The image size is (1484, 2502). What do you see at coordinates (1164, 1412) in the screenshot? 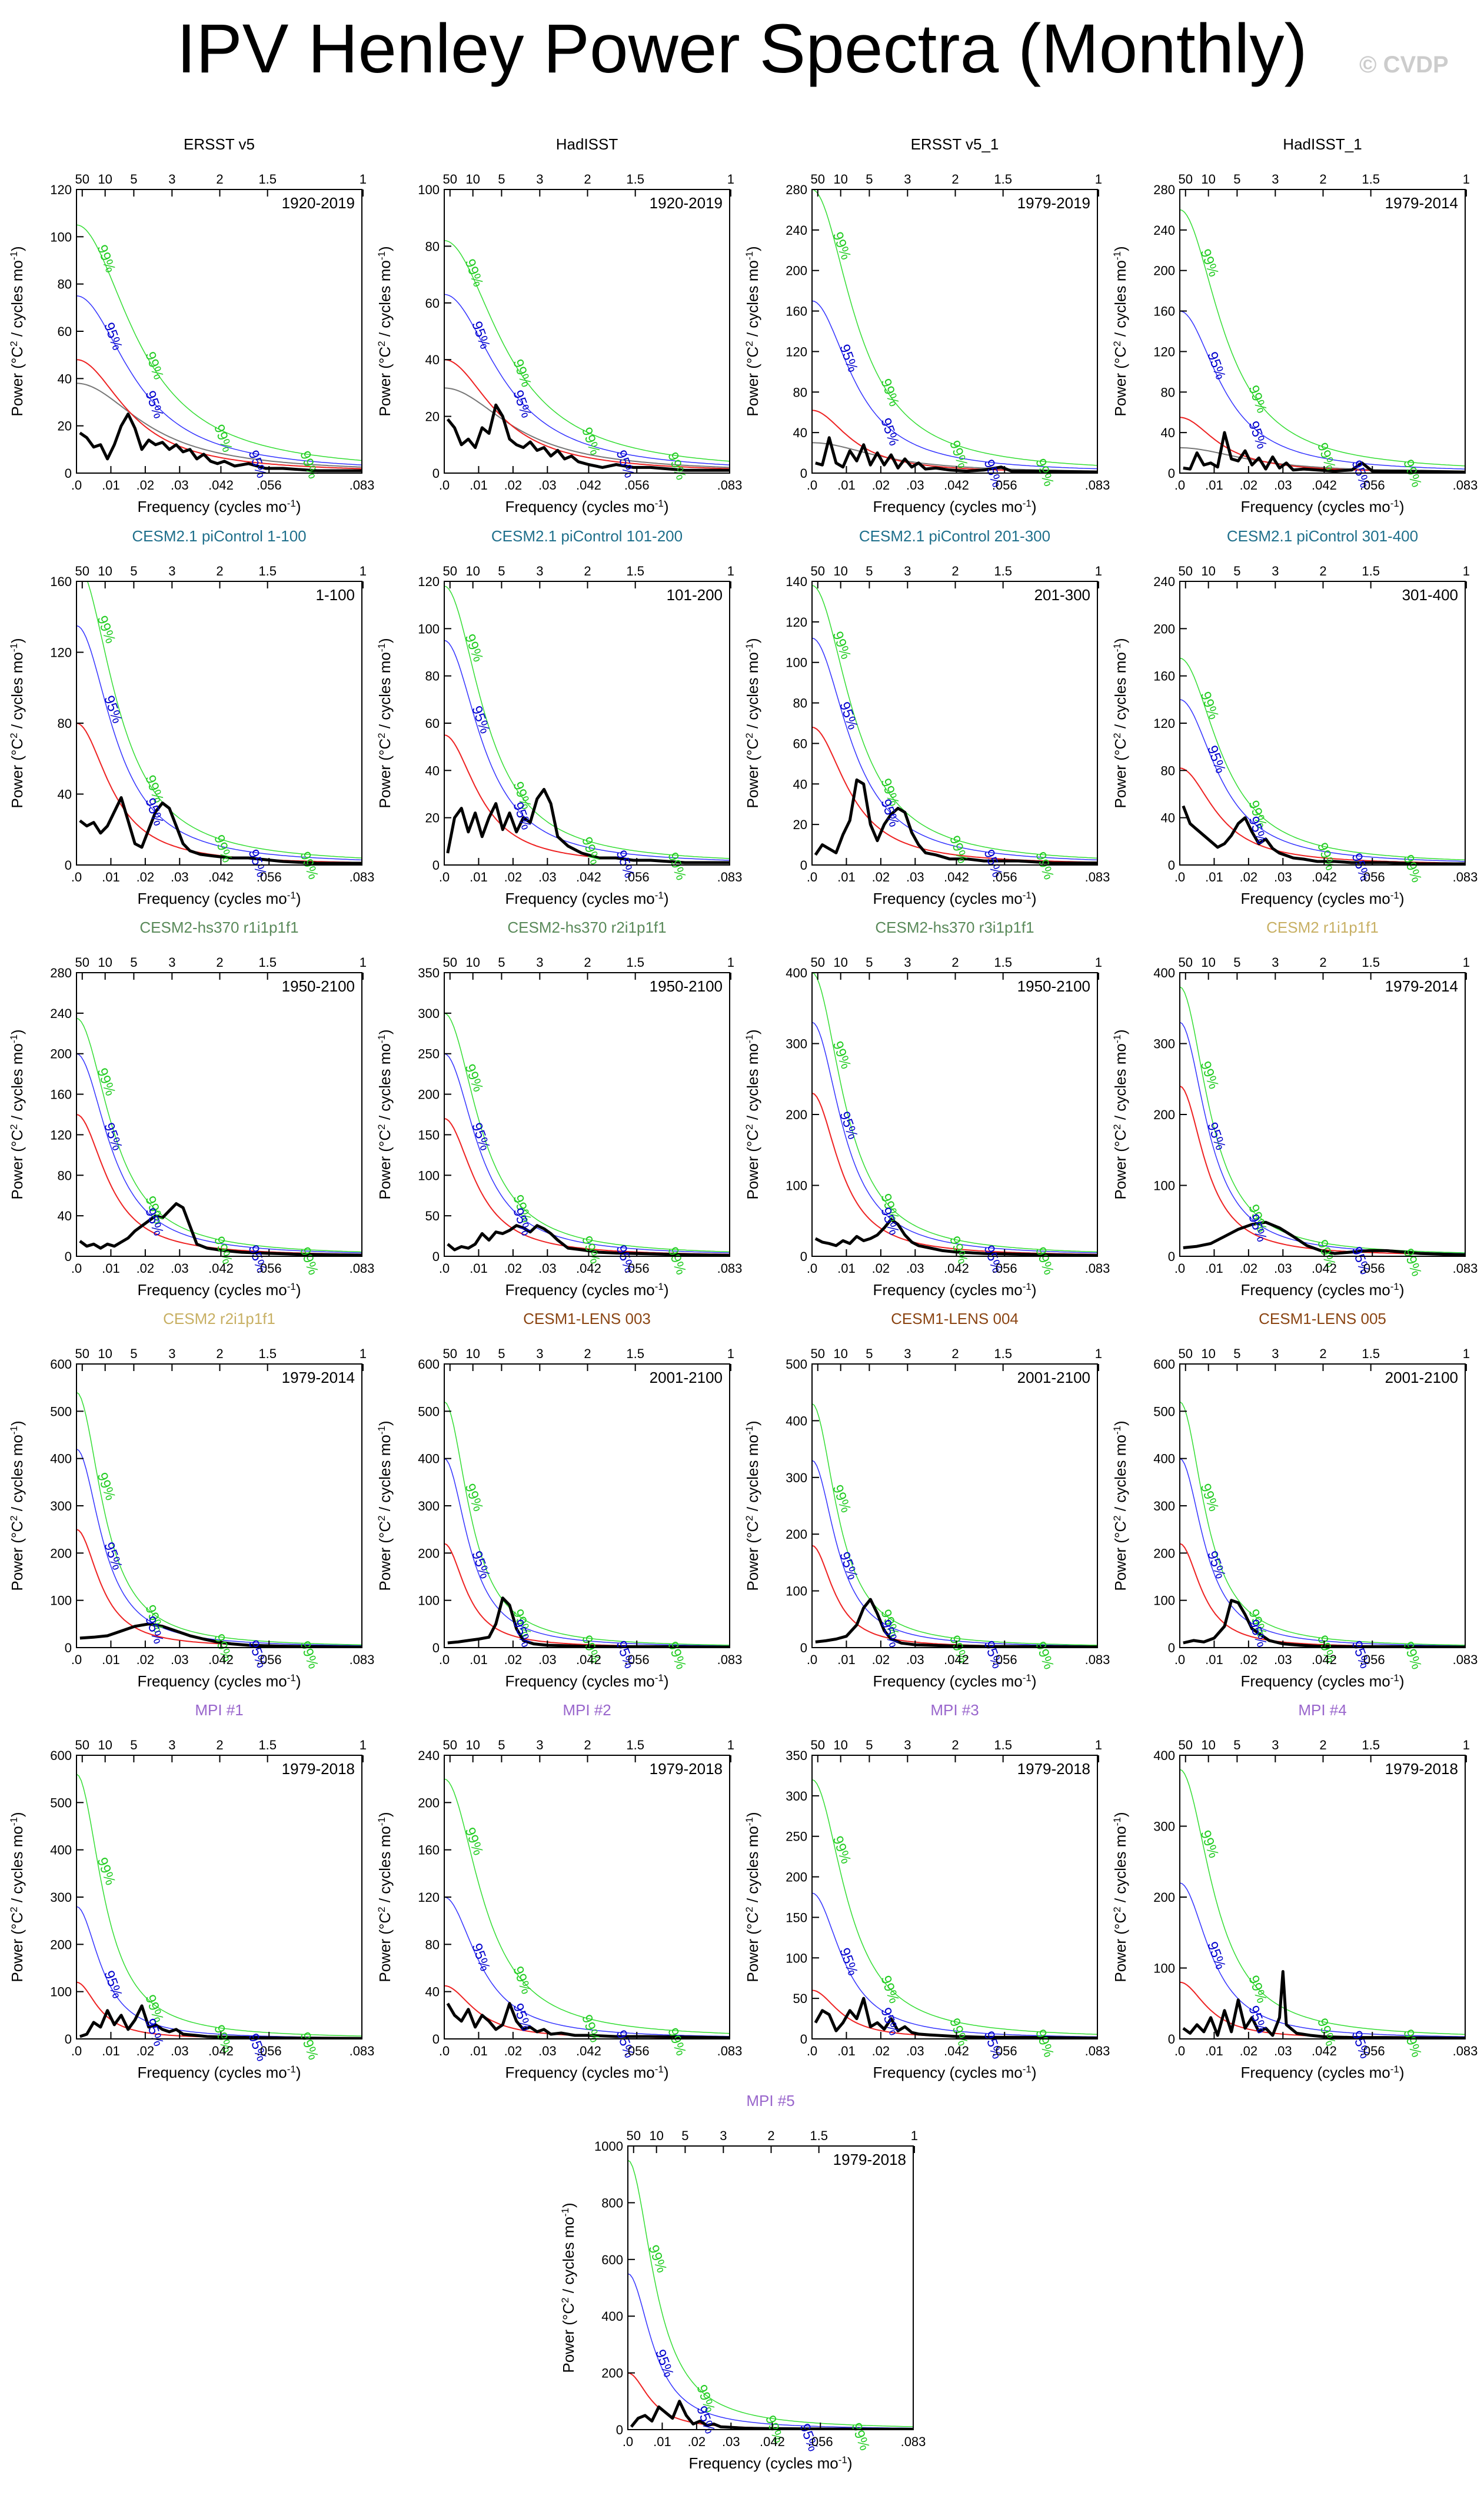
I see `y-tick-label: 500` at bounding box center [1164, 1412].